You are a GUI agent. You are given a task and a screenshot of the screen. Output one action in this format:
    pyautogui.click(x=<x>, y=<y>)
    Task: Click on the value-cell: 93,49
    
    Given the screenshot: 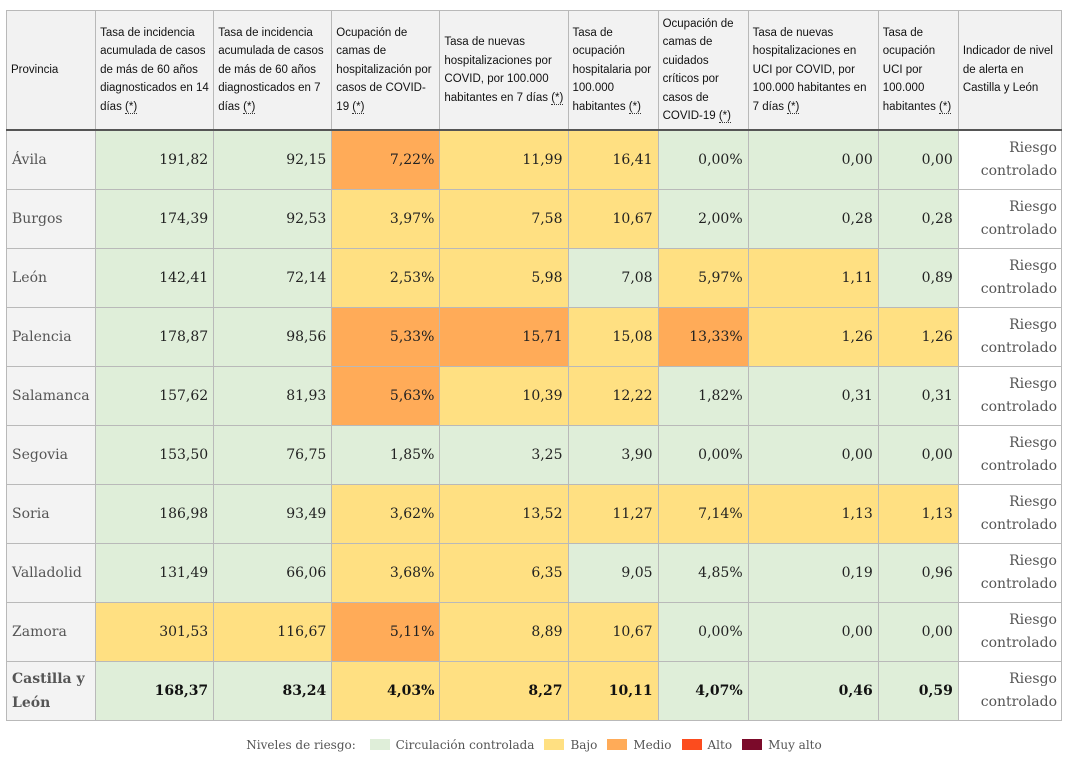 What is the action you would take?
    pyautogui.click(x=273, y=514)
    